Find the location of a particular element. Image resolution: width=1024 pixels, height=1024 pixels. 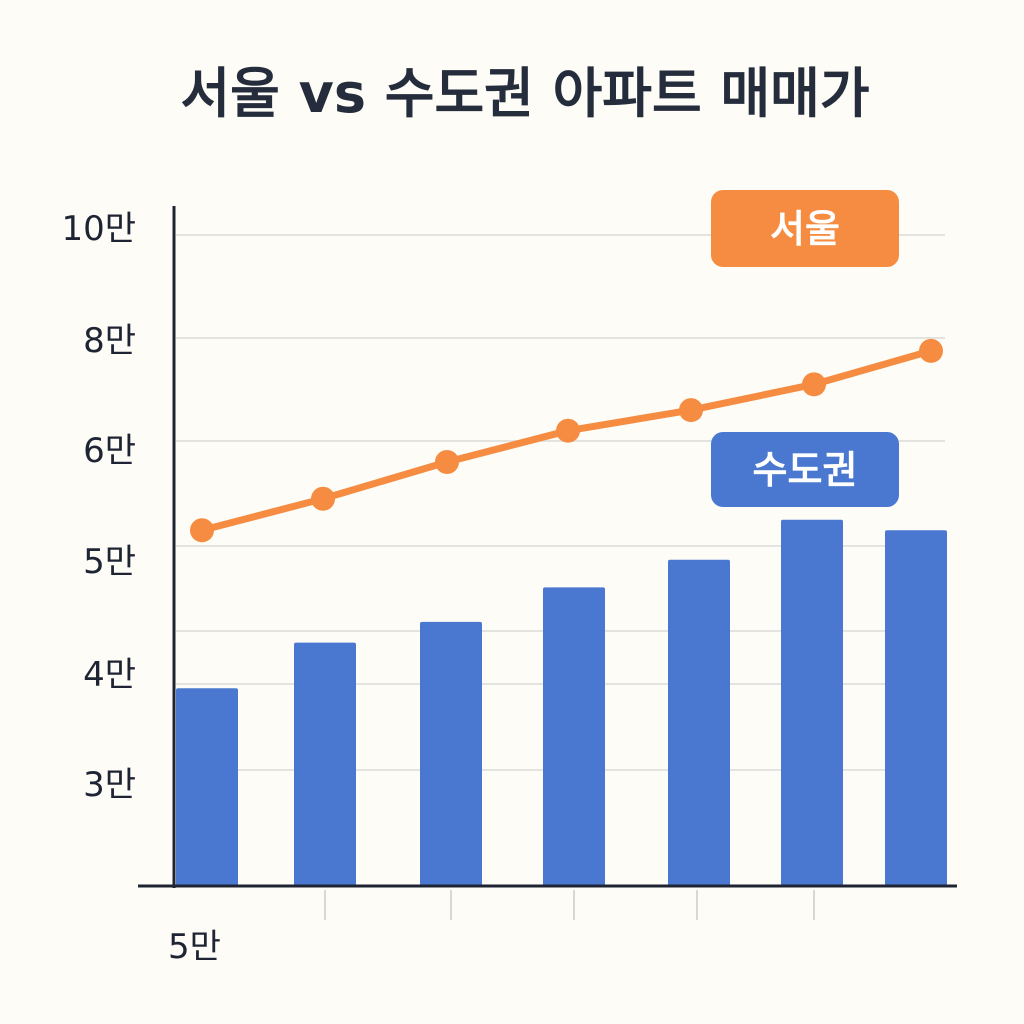

legend-capital-badge is located at coordinates (805, 469).